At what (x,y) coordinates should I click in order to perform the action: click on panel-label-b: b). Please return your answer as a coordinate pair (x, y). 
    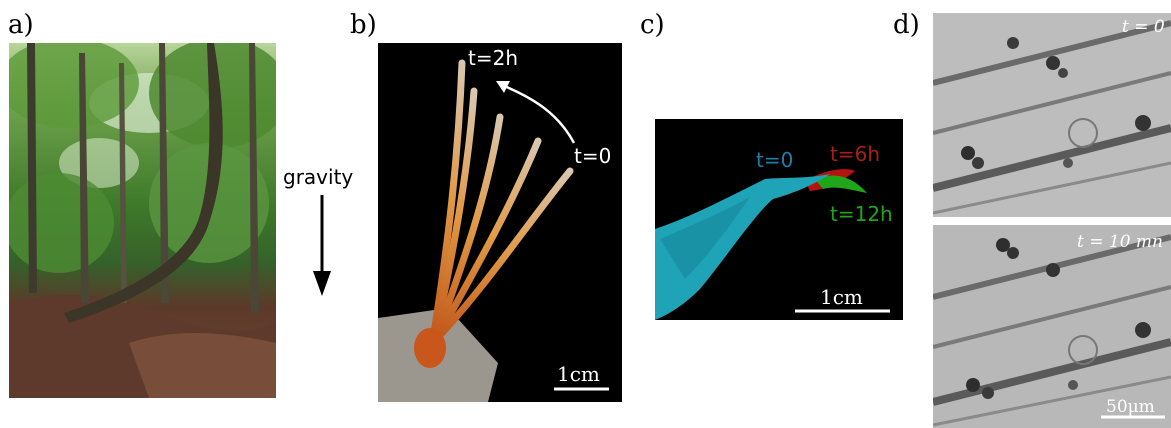
    Looking at the image, I should click on (363, 25).